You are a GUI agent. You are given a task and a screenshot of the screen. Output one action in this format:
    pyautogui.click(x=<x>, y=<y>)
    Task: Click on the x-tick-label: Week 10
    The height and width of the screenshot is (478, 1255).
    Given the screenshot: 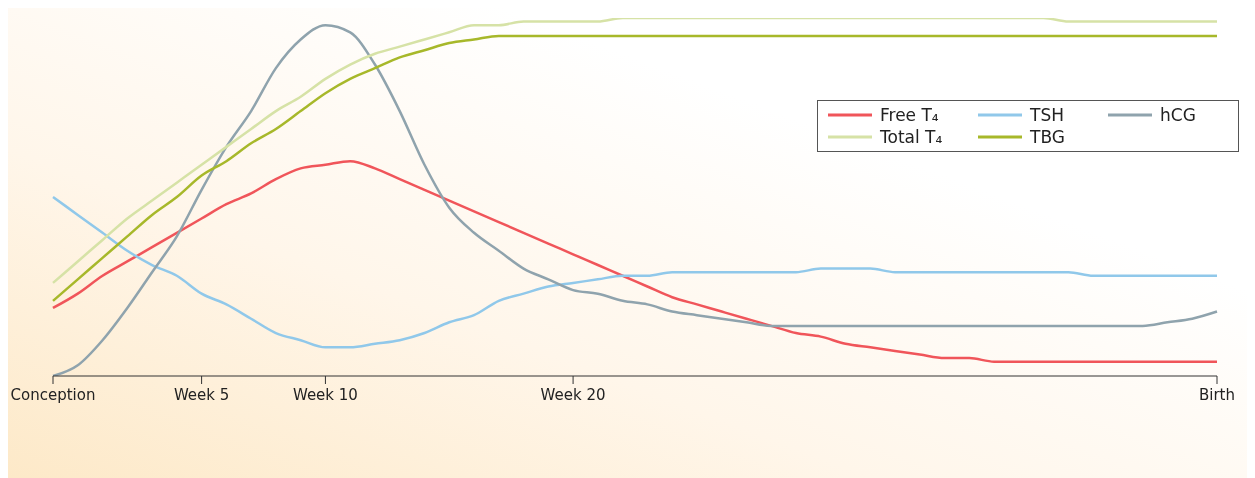 What is the action you would take?
    pyautogui.click(x=325, y=395)
    